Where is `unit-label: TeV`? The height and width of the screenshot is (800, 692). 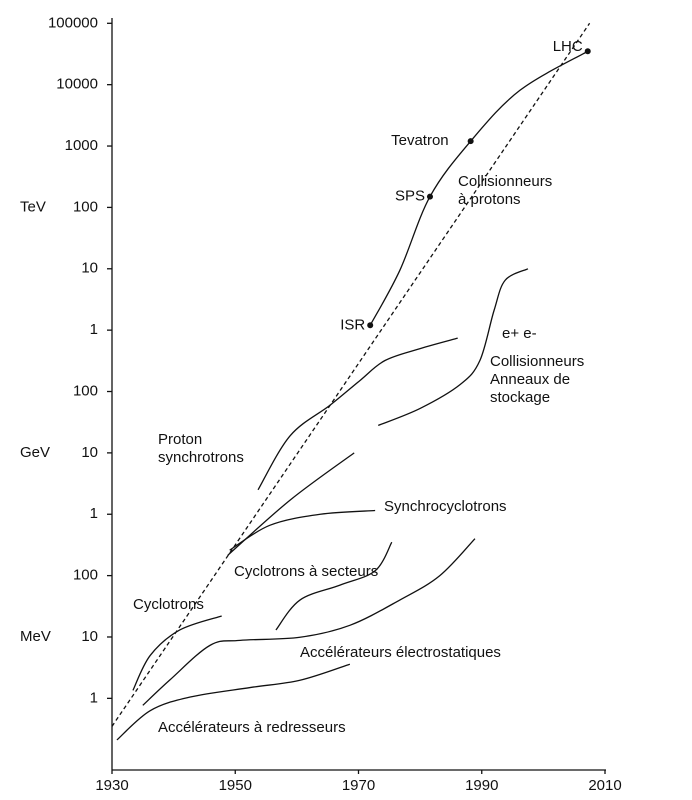
unit-label: TeV is located at coordinates (33, 206).